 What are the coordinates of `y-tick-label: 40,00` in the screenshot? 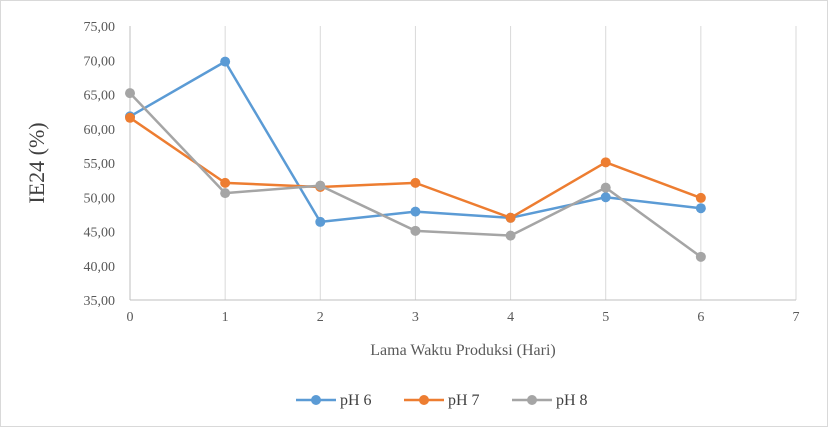 It's located at (100, 267).